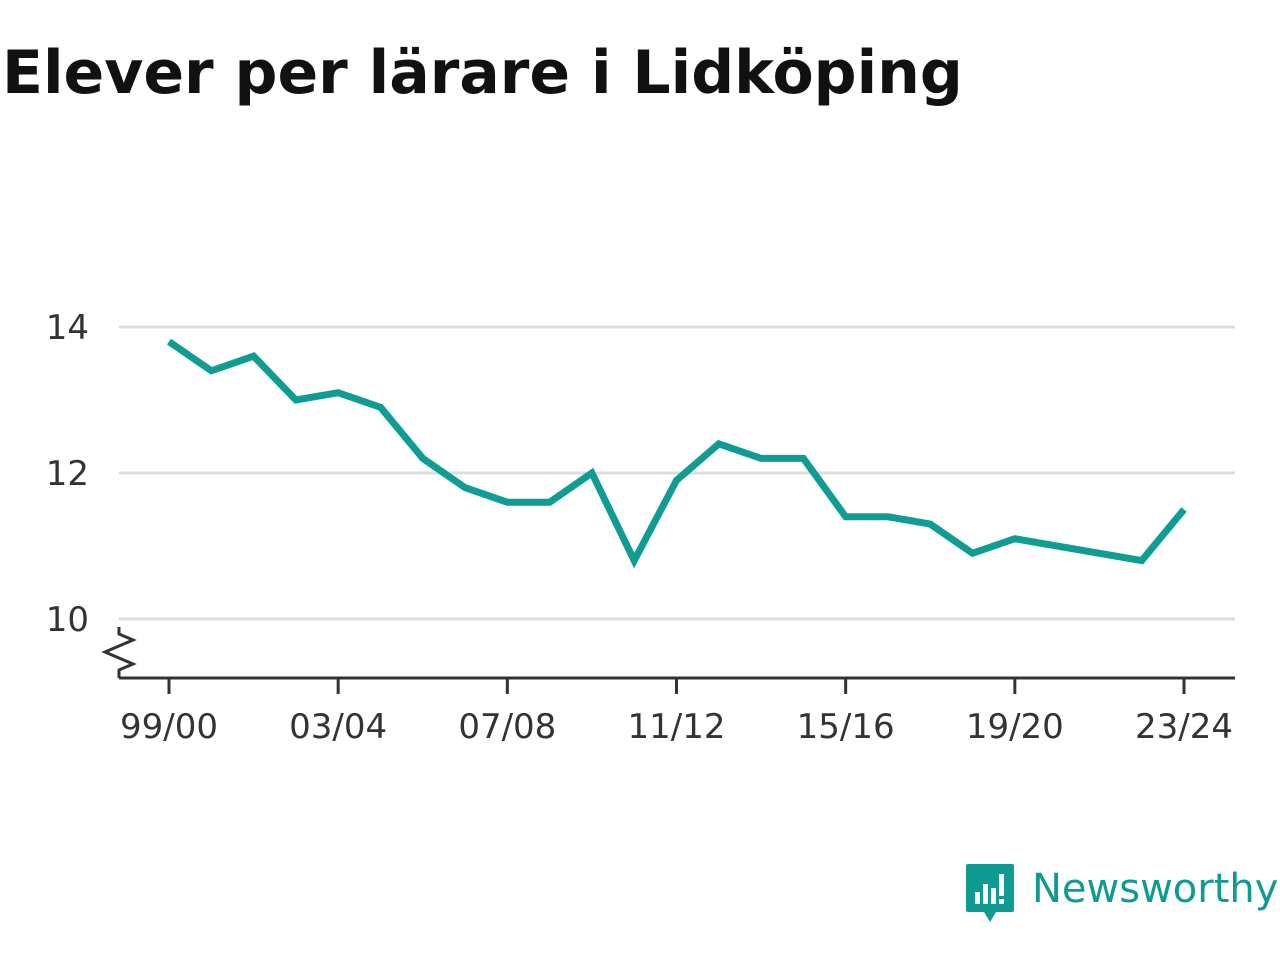 The width and height of the screenshot is (1280, 960). What do you see at coordinates (67, 620) in the screenshot?
I see `y-tick-label-10: 10` at bounding box center [67, 620].